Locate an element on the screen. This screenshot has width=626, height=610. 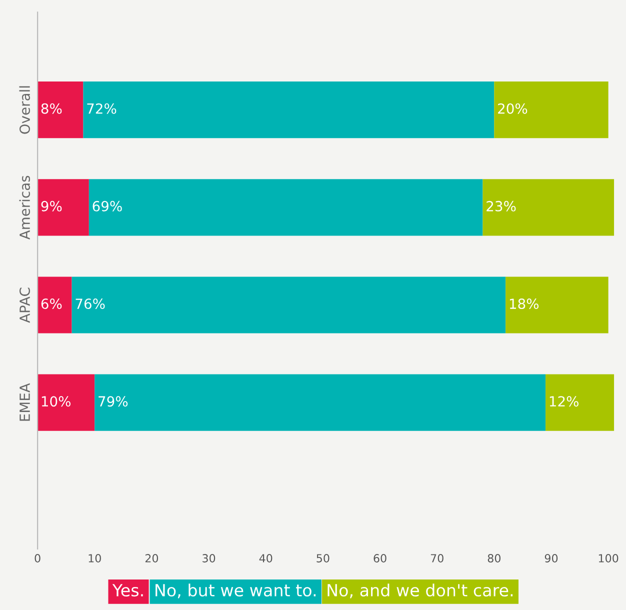
x-tick-label: 90 is located at coordinates (551, 558).